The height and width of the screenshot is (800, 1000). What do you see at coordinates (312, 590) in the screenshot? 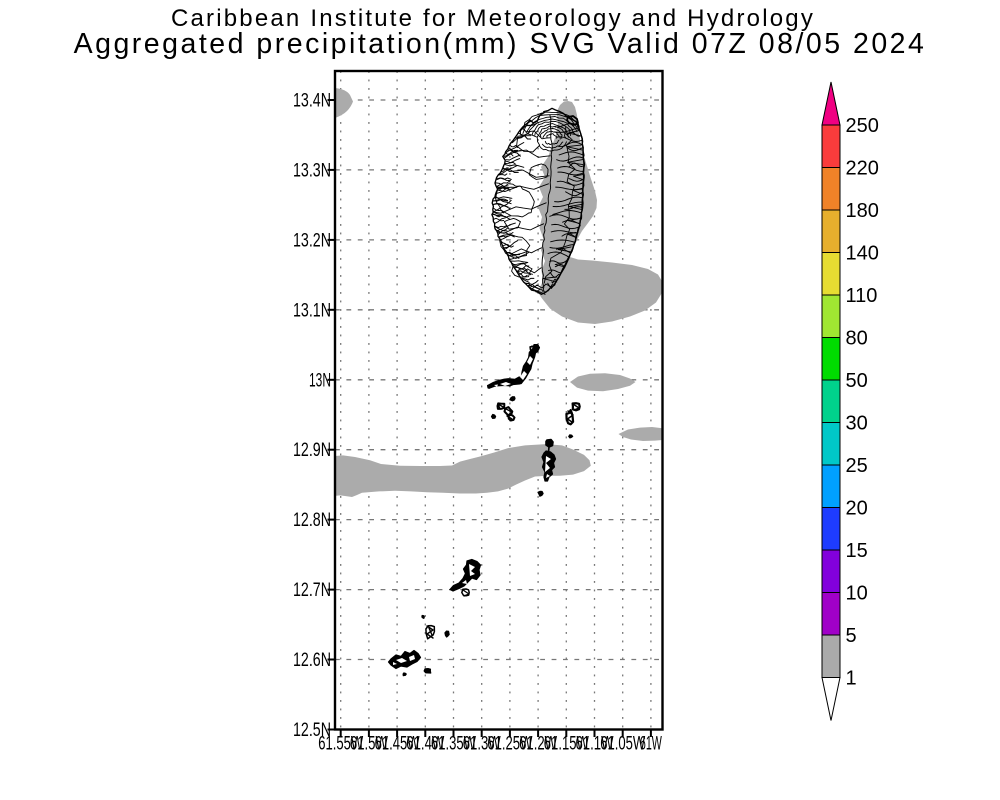
I see `svg-text: 12.7N` at bounding box center [312, 590].